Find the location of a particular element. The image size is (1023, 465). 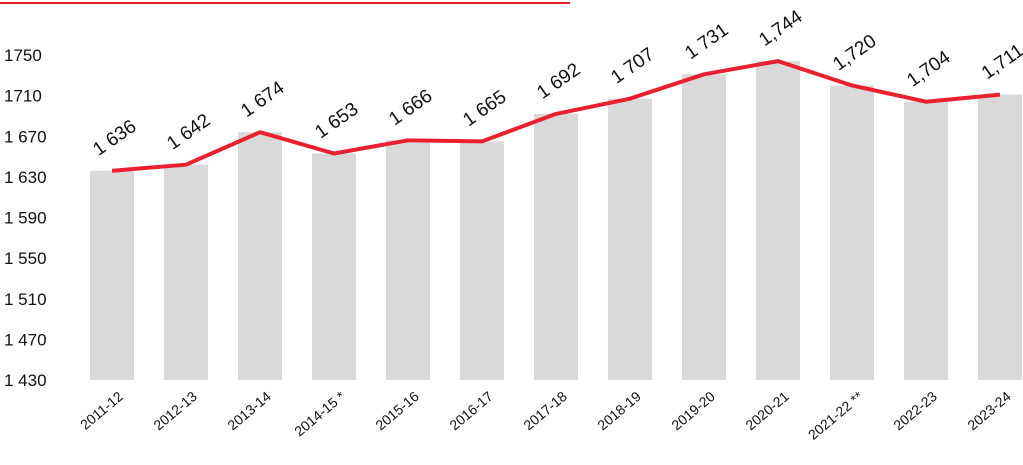

x-tick-label: 2021-22 ** is located at coordinates (835, 415).